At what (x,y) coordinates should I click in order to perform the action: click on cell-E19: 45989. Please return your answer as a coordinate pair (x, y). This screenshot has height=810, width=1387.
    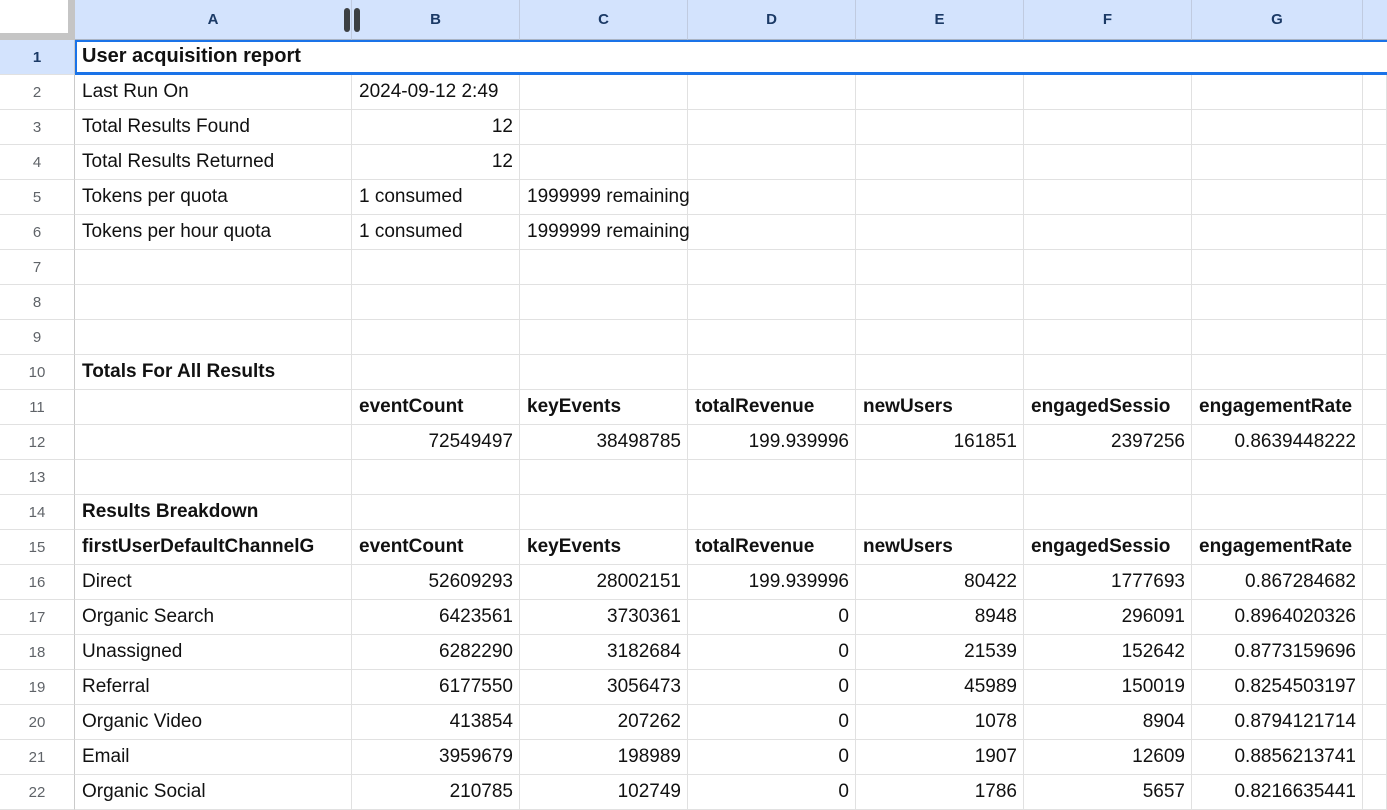
    Looking at the image, I should click on (940, 687).